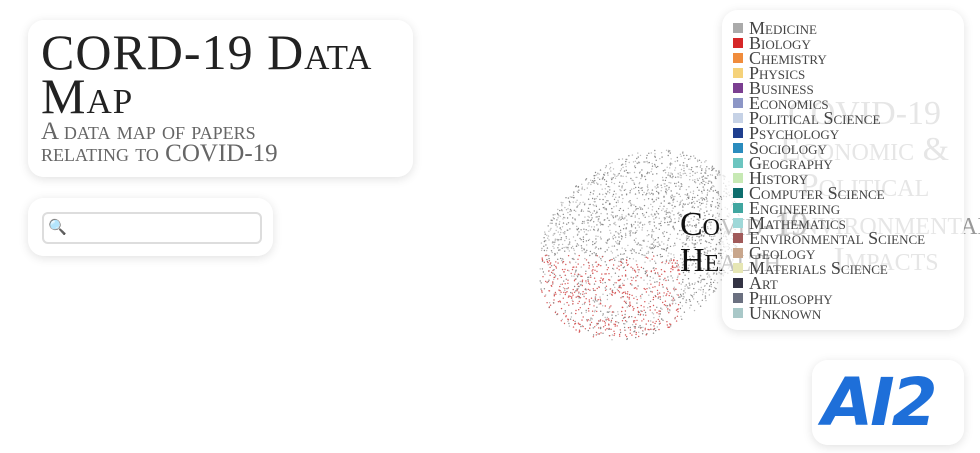 This screenshot has height=453, width=980. What do you see at coordinates (888, 402) in the screenshot?
I see `logo-card: AI2` at bounding box center [888, 402].